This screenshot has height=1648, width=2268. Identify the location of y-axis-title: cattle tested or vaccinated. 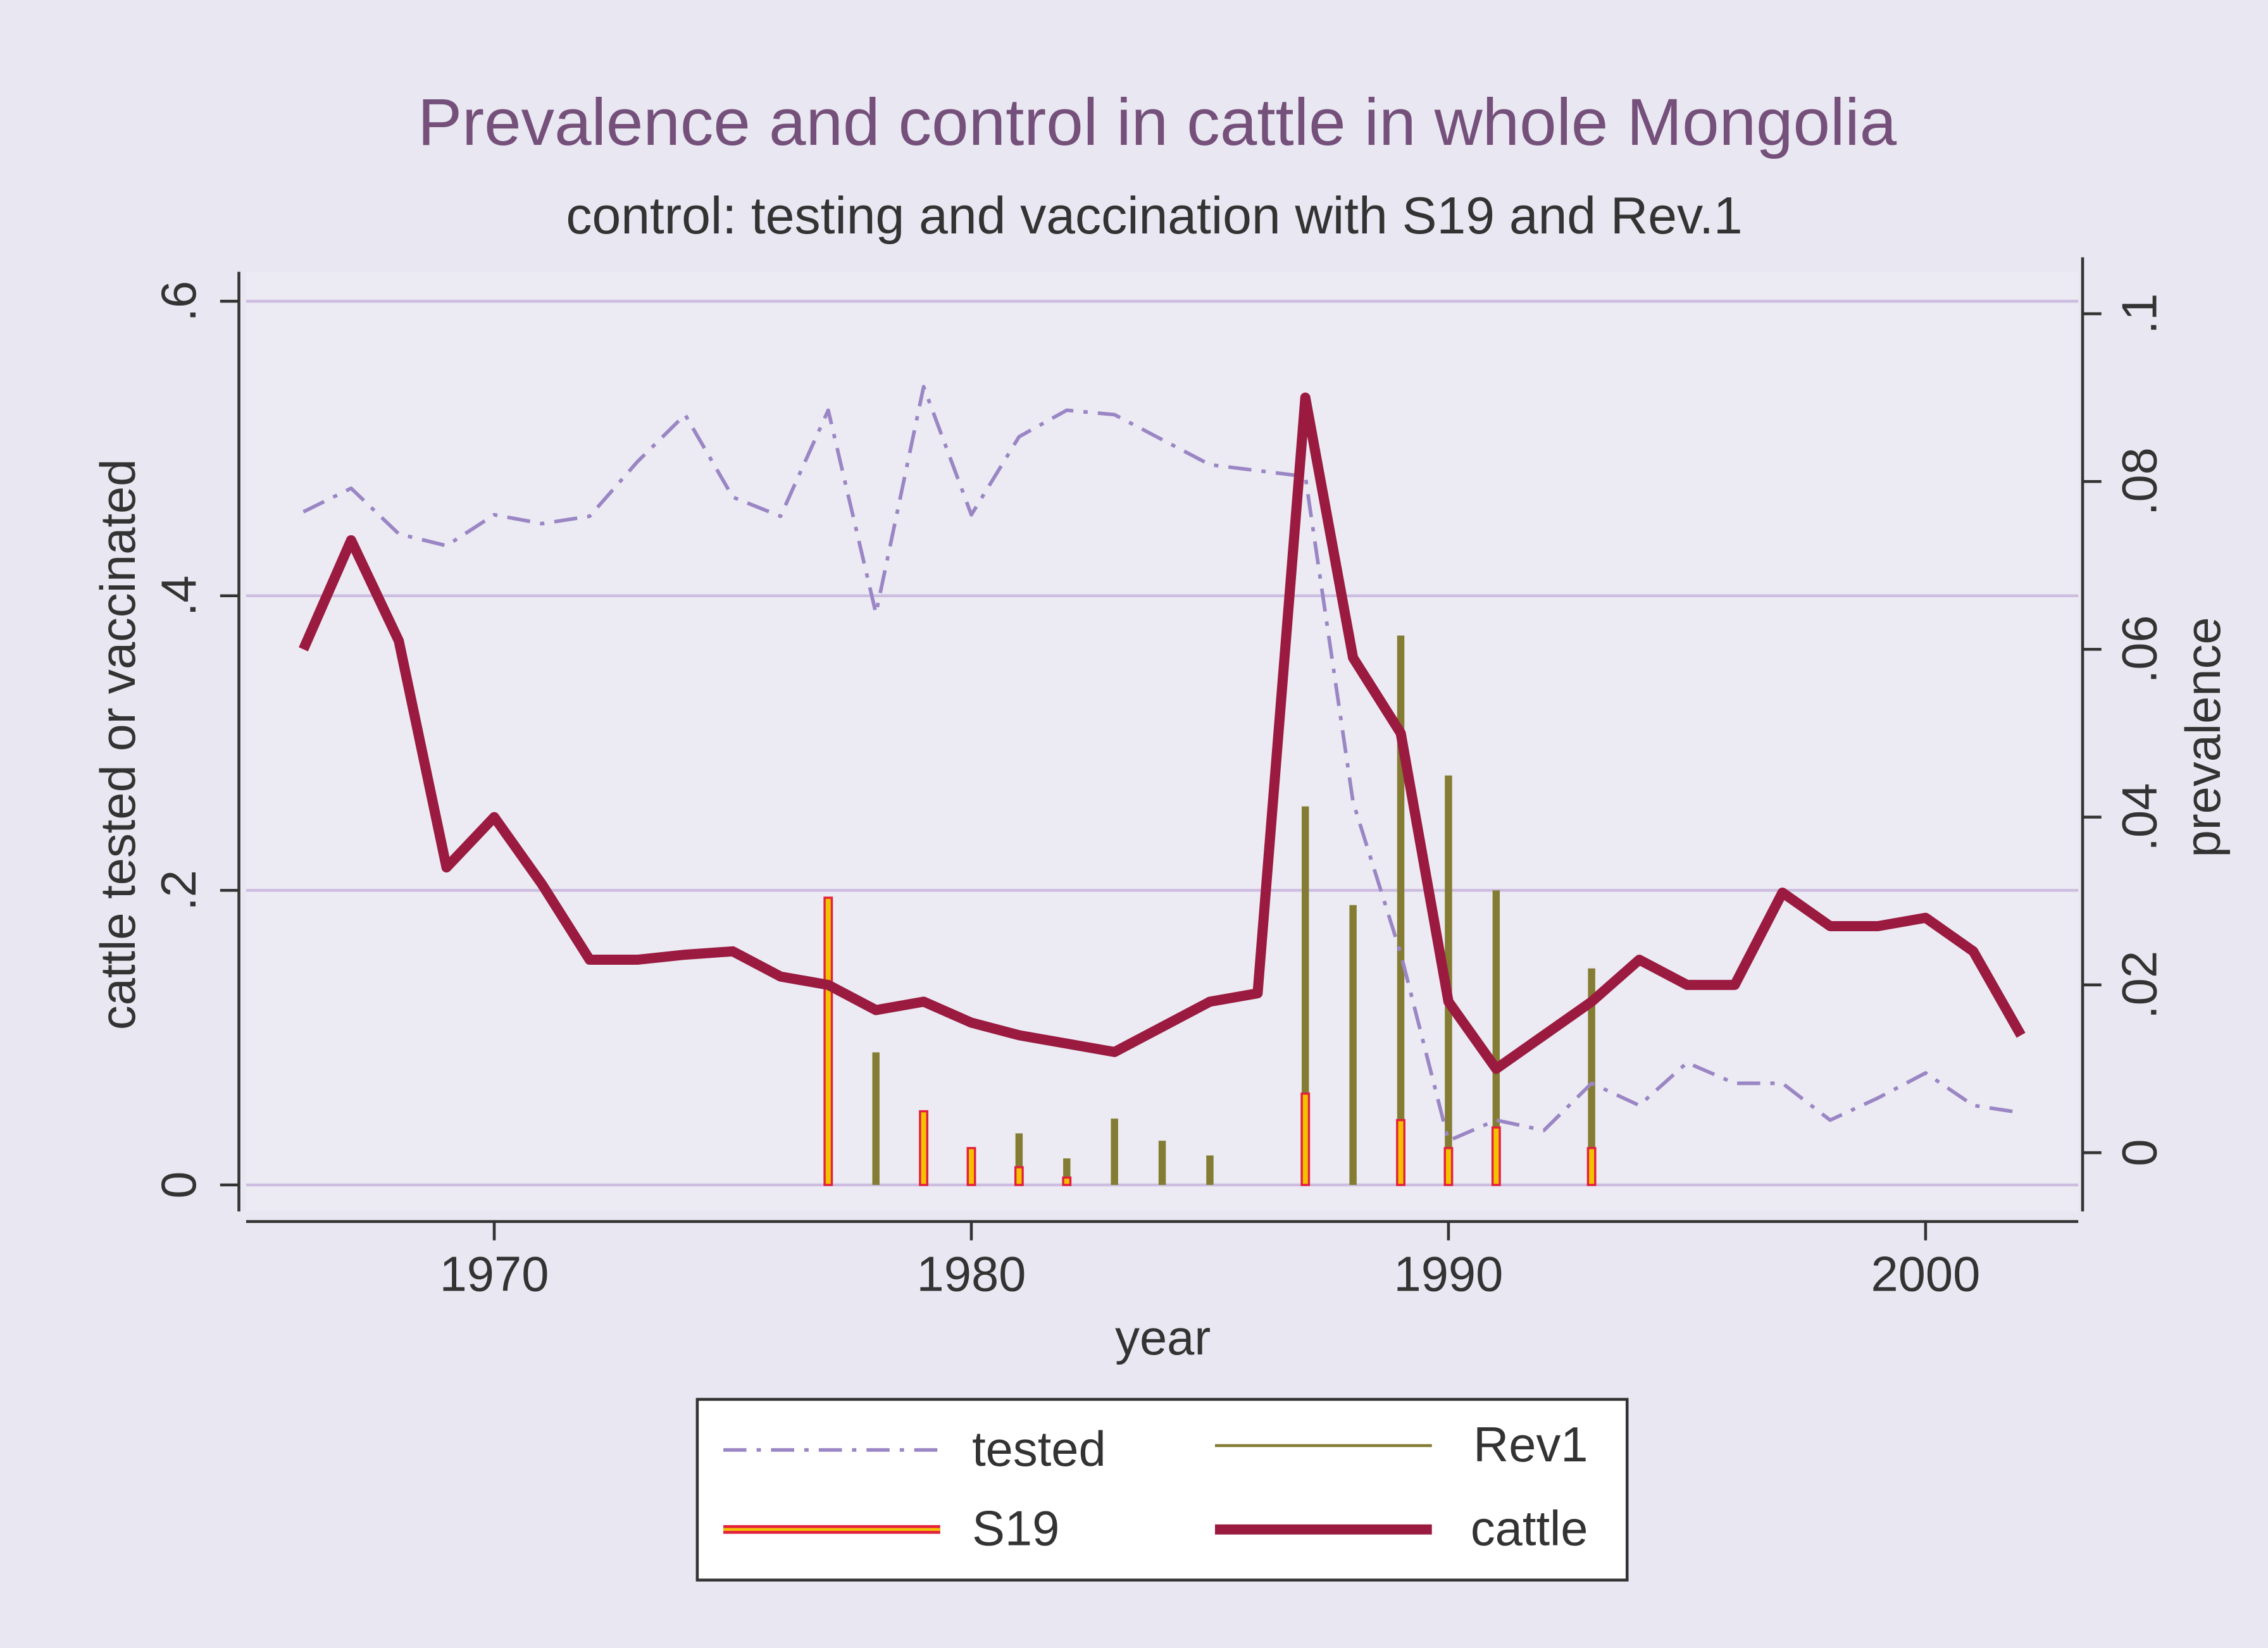
(118, 745).